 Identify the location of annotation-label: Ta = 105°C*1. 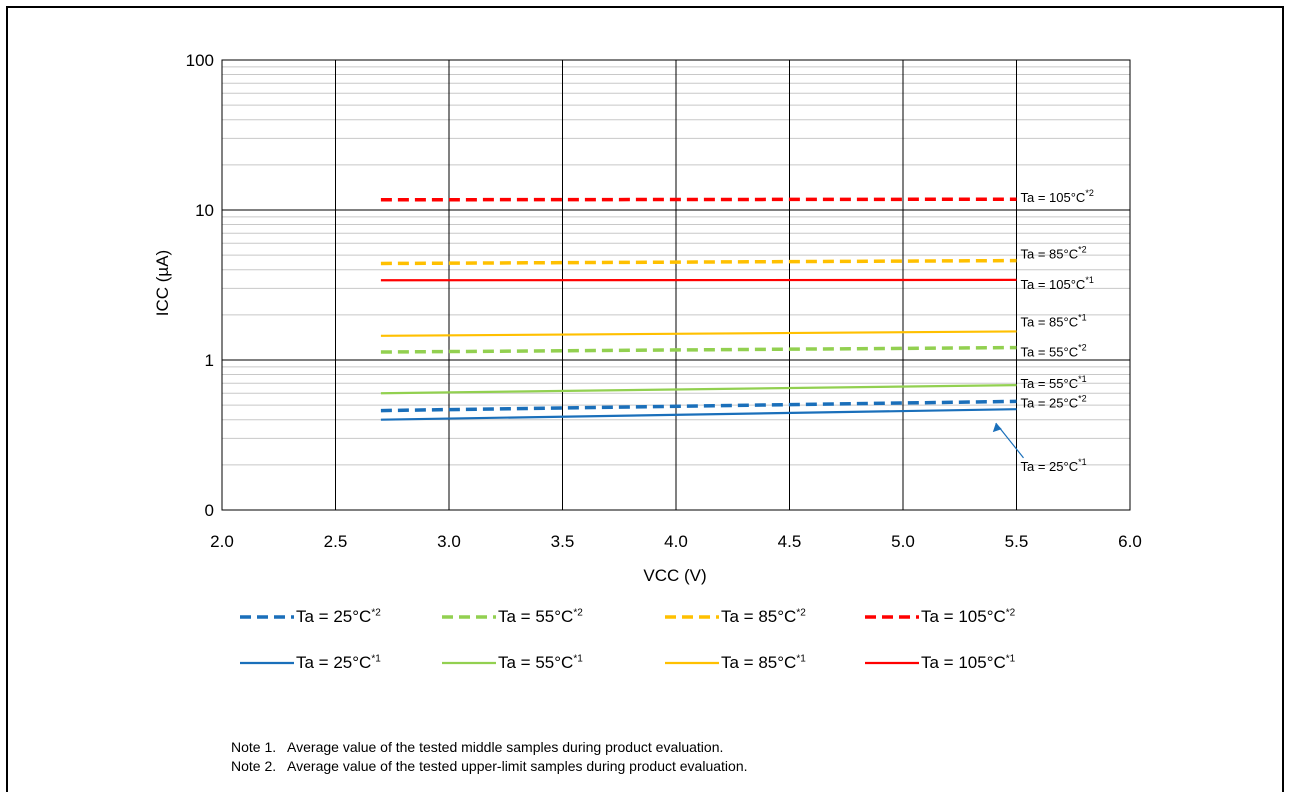
(1057, 283).